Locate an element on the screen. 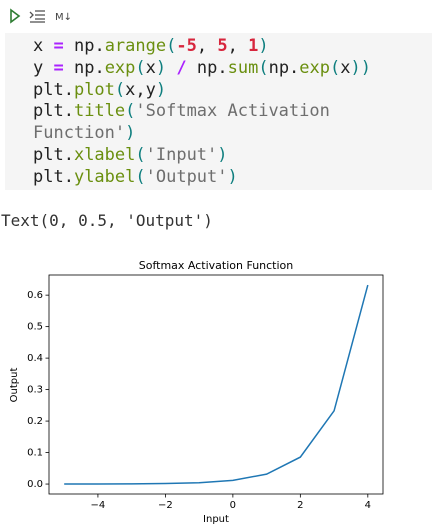  code-token: / is located at coordinates (181, 67).